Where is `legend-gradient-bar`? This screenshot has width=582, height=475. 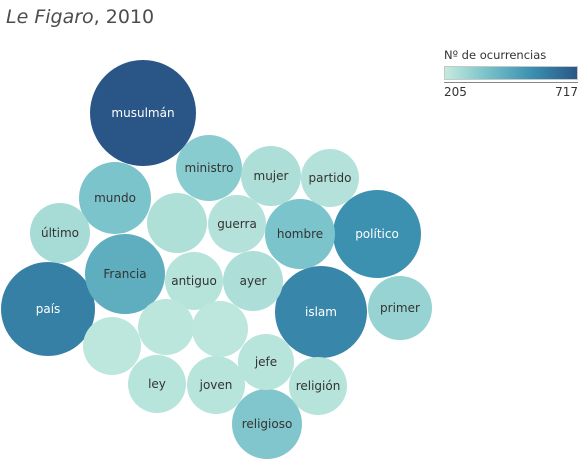
legend-gradient-bar is located at coordinates (511, 73).